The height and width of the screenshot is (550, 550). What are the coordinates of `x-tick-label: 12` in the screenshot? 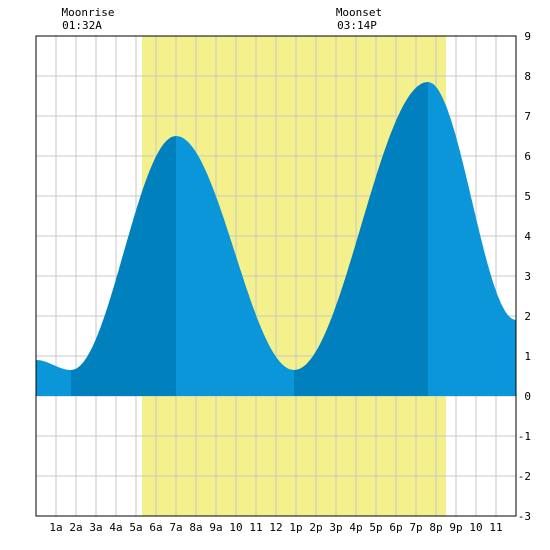 It's located at (275, 527).